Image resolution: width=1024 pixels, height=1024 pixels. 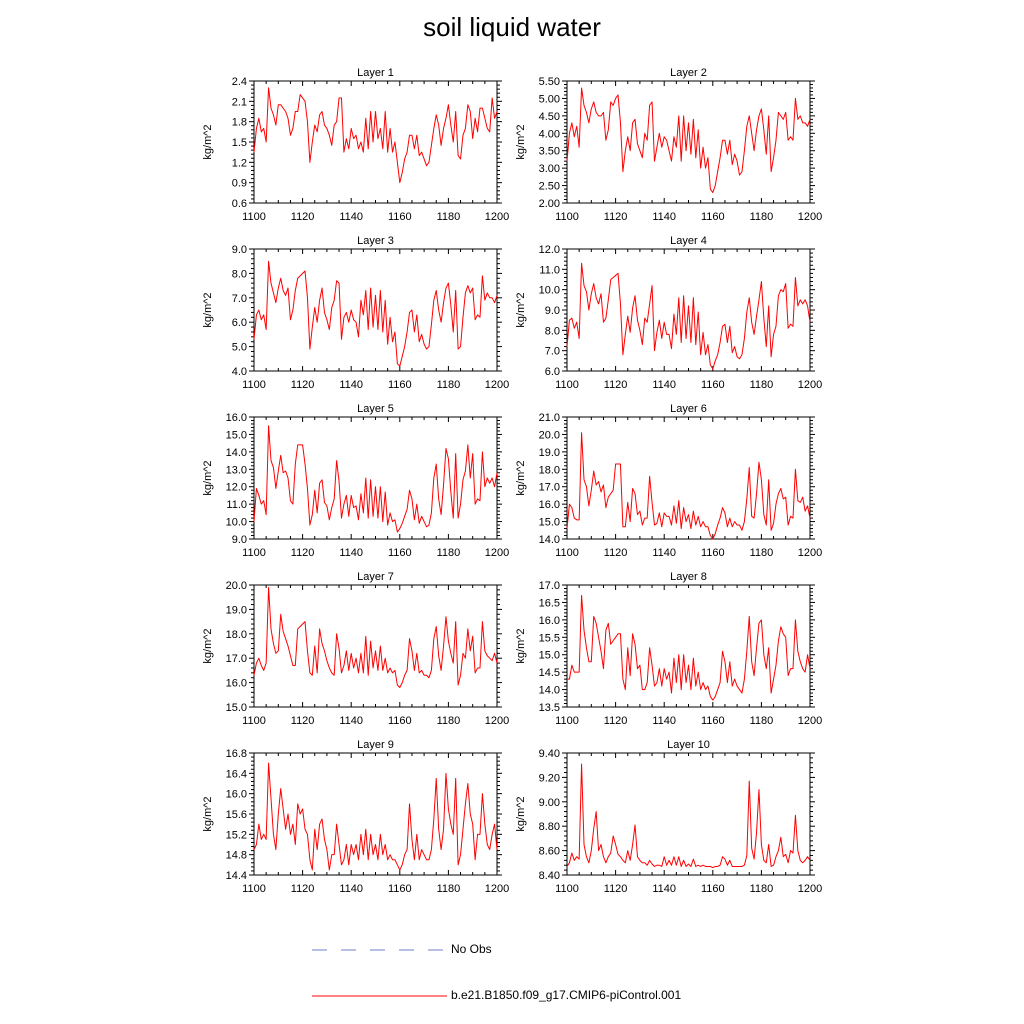 I want to click on y-tick-label: 13.5, so click(x=549, y=708).